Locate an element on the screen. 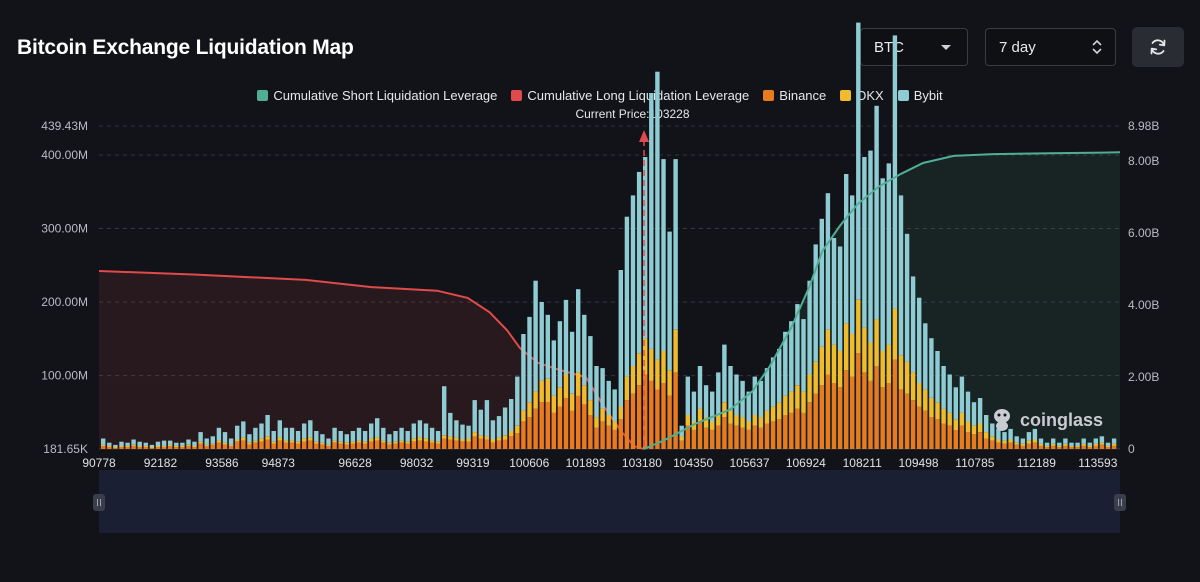 The width and height of the screenshot is (1200, 582). x-tick-label: 103180 is located at coordinates (642, 463).